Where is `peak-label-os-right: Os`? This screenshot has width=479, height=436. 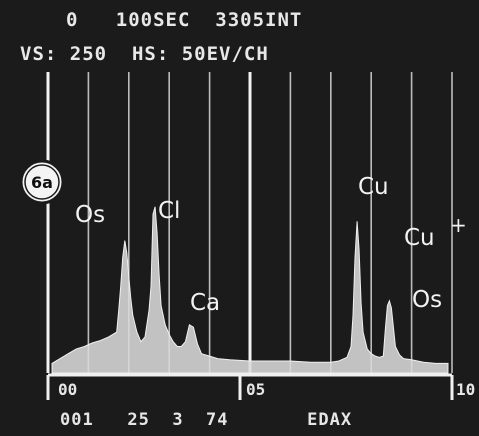 peak-label-os-right: Os is located at coordinates (427, 300).